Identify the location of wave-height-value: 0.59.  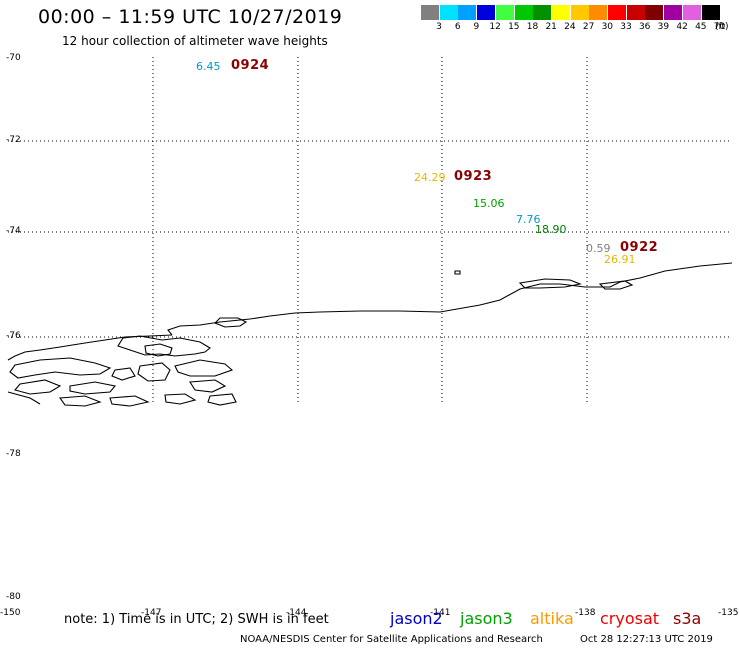
(598, 248).